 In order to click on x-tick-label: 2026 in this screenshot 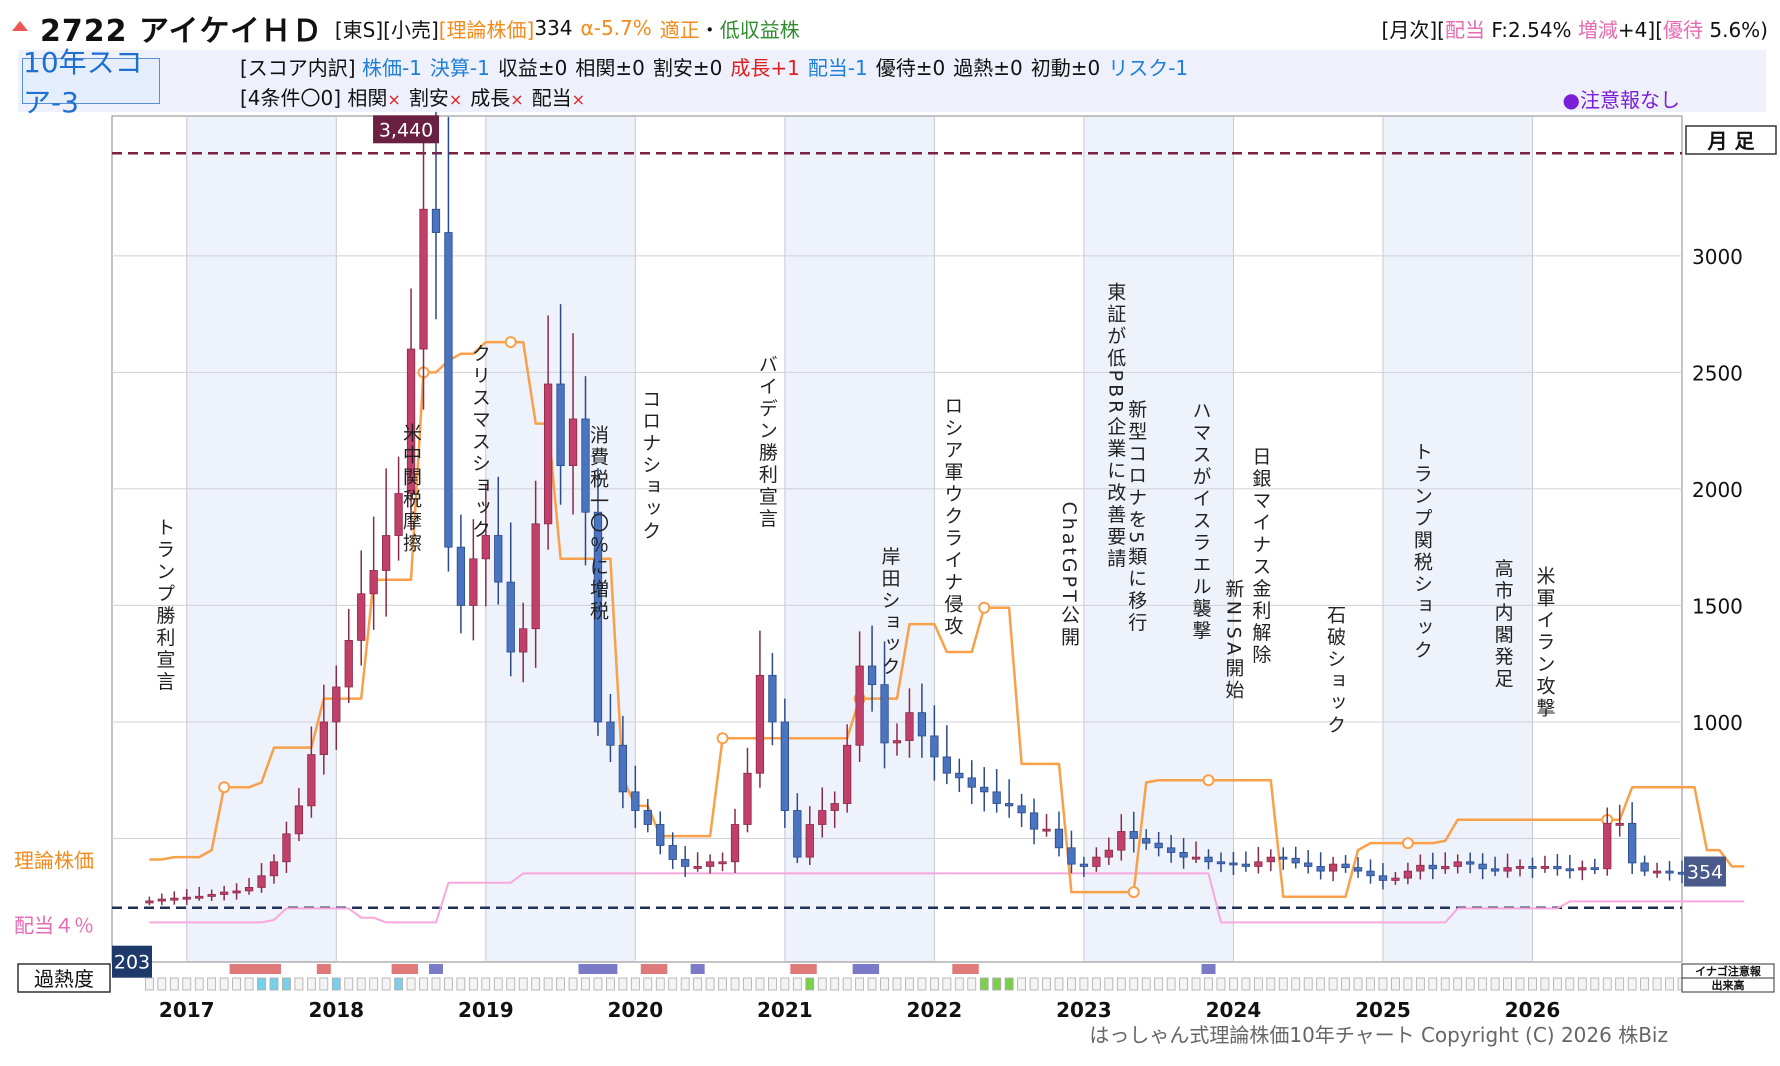, I will do `click(1533, 1010)`.